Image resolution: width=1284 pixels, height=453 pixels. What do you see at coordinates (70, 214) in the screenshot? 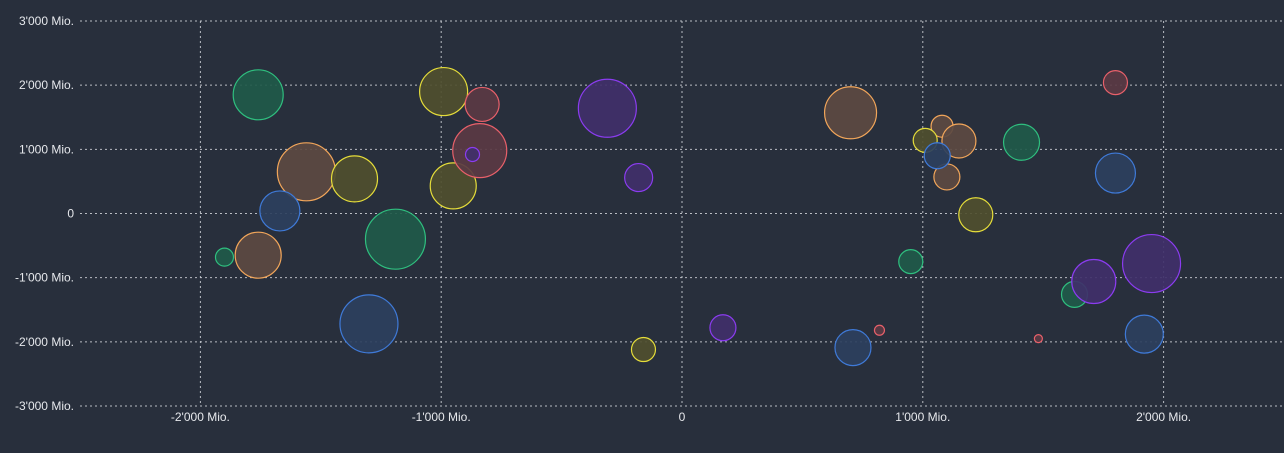
I see `y-tick-label: 0` at bounding box center [70, 214].